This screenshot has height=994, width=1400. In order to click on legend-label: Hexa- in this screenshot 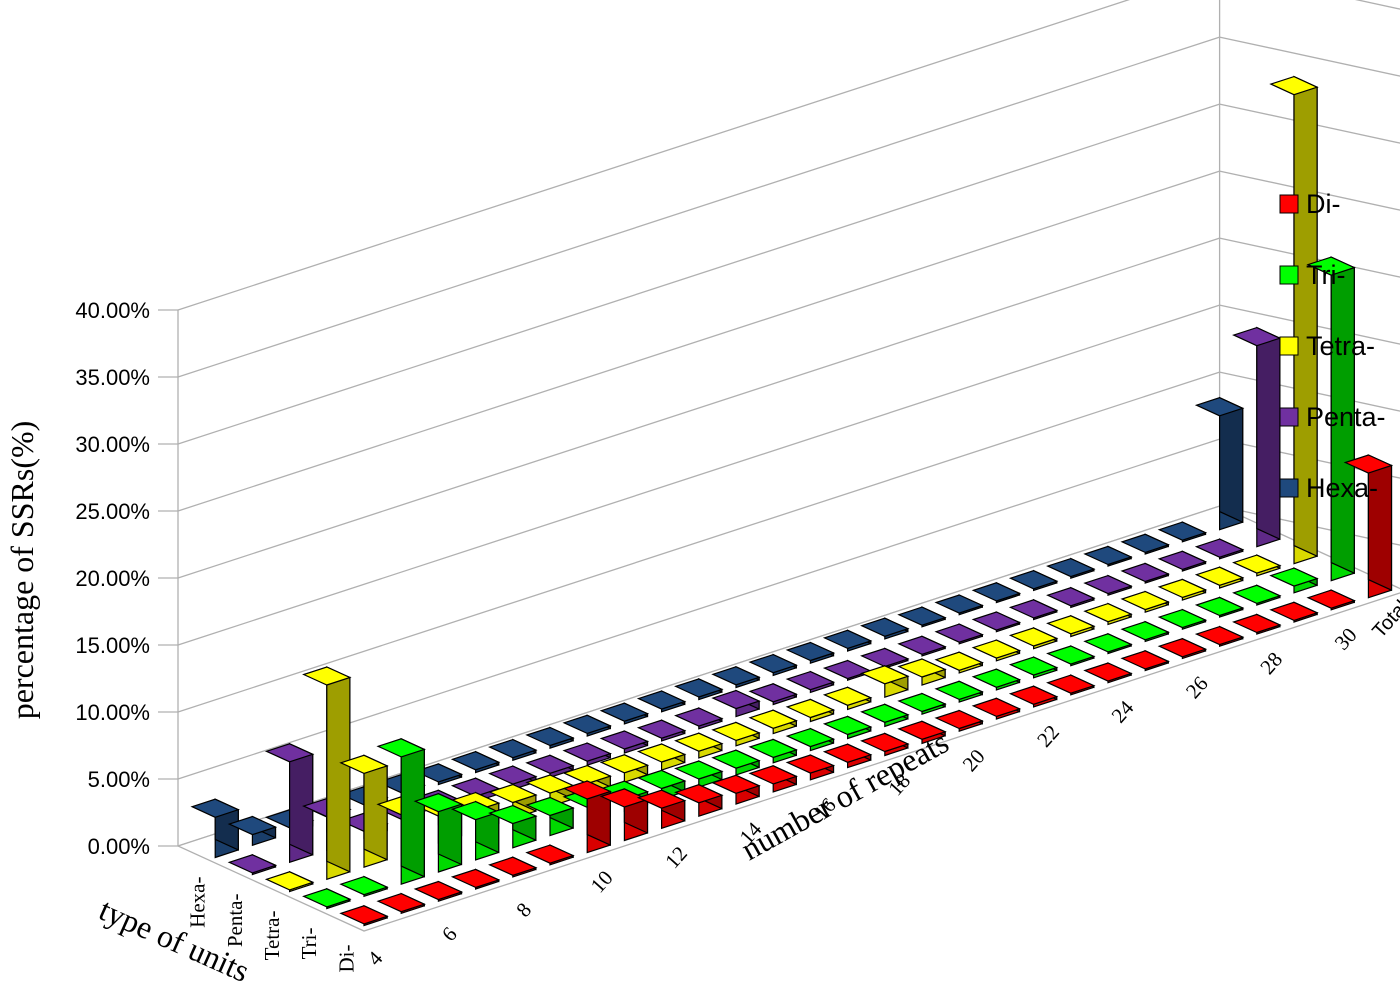, I will do `click(1342, 488)`.